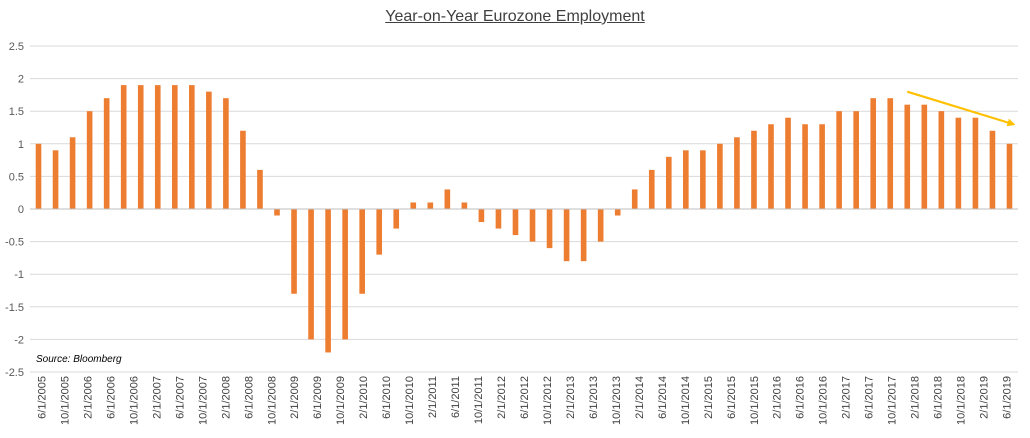  What do you see at coordinates (14, 373) in the screenshot?
I see `y-tick-label: -2.5` at bounding box center [14, 373].